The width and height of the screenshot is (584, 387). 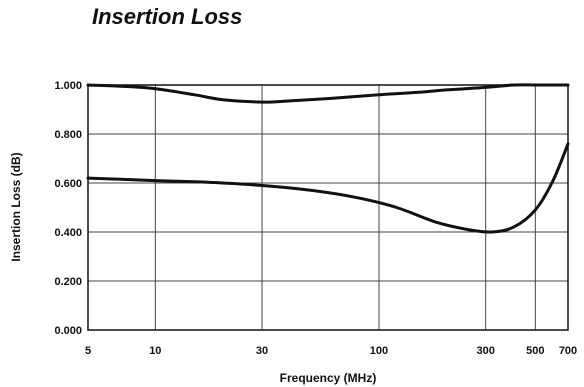 What do you see at coordinates (16, 206) in the screenshot?
I see `y-axis-label: Insertion Loss (dB)` at bounding box center [16, 206].